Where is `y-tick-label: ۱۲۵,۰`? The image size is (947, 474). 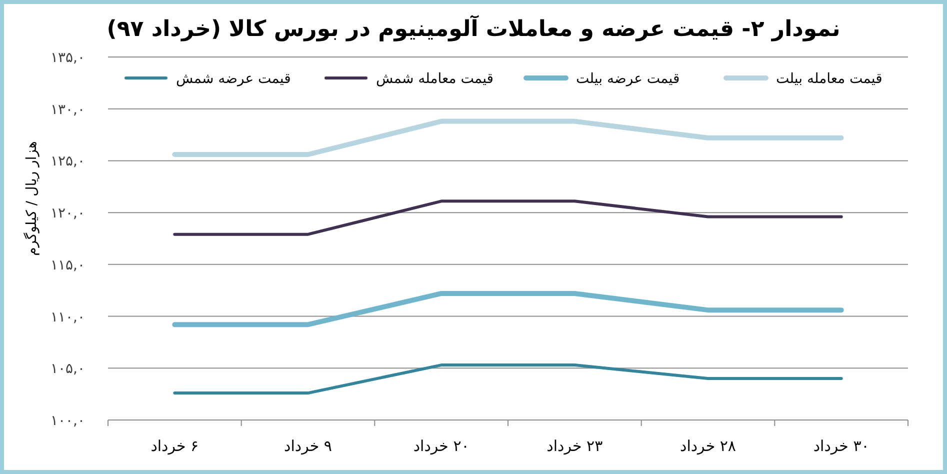
y-tick-label: ۱۲۵,۰ is located at coordinates (67, 162).